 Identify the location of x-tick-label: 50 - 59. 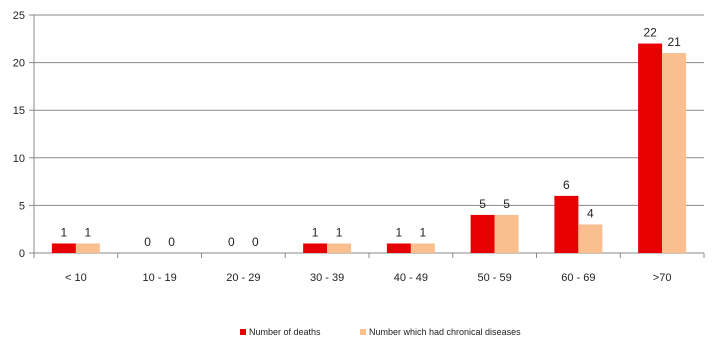
(495, 278).